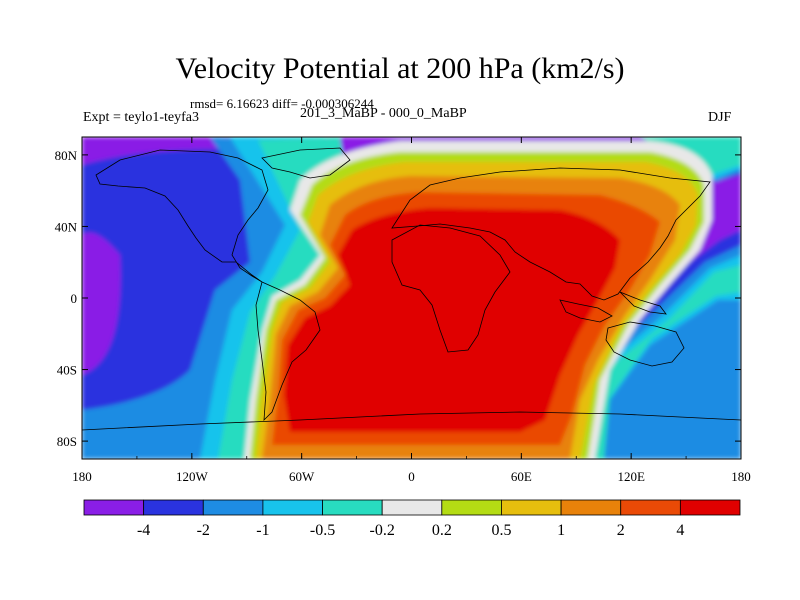 This screenshot has height=600, width=800. I want to click on colorbar-label: 0.5, so click(501, 530).